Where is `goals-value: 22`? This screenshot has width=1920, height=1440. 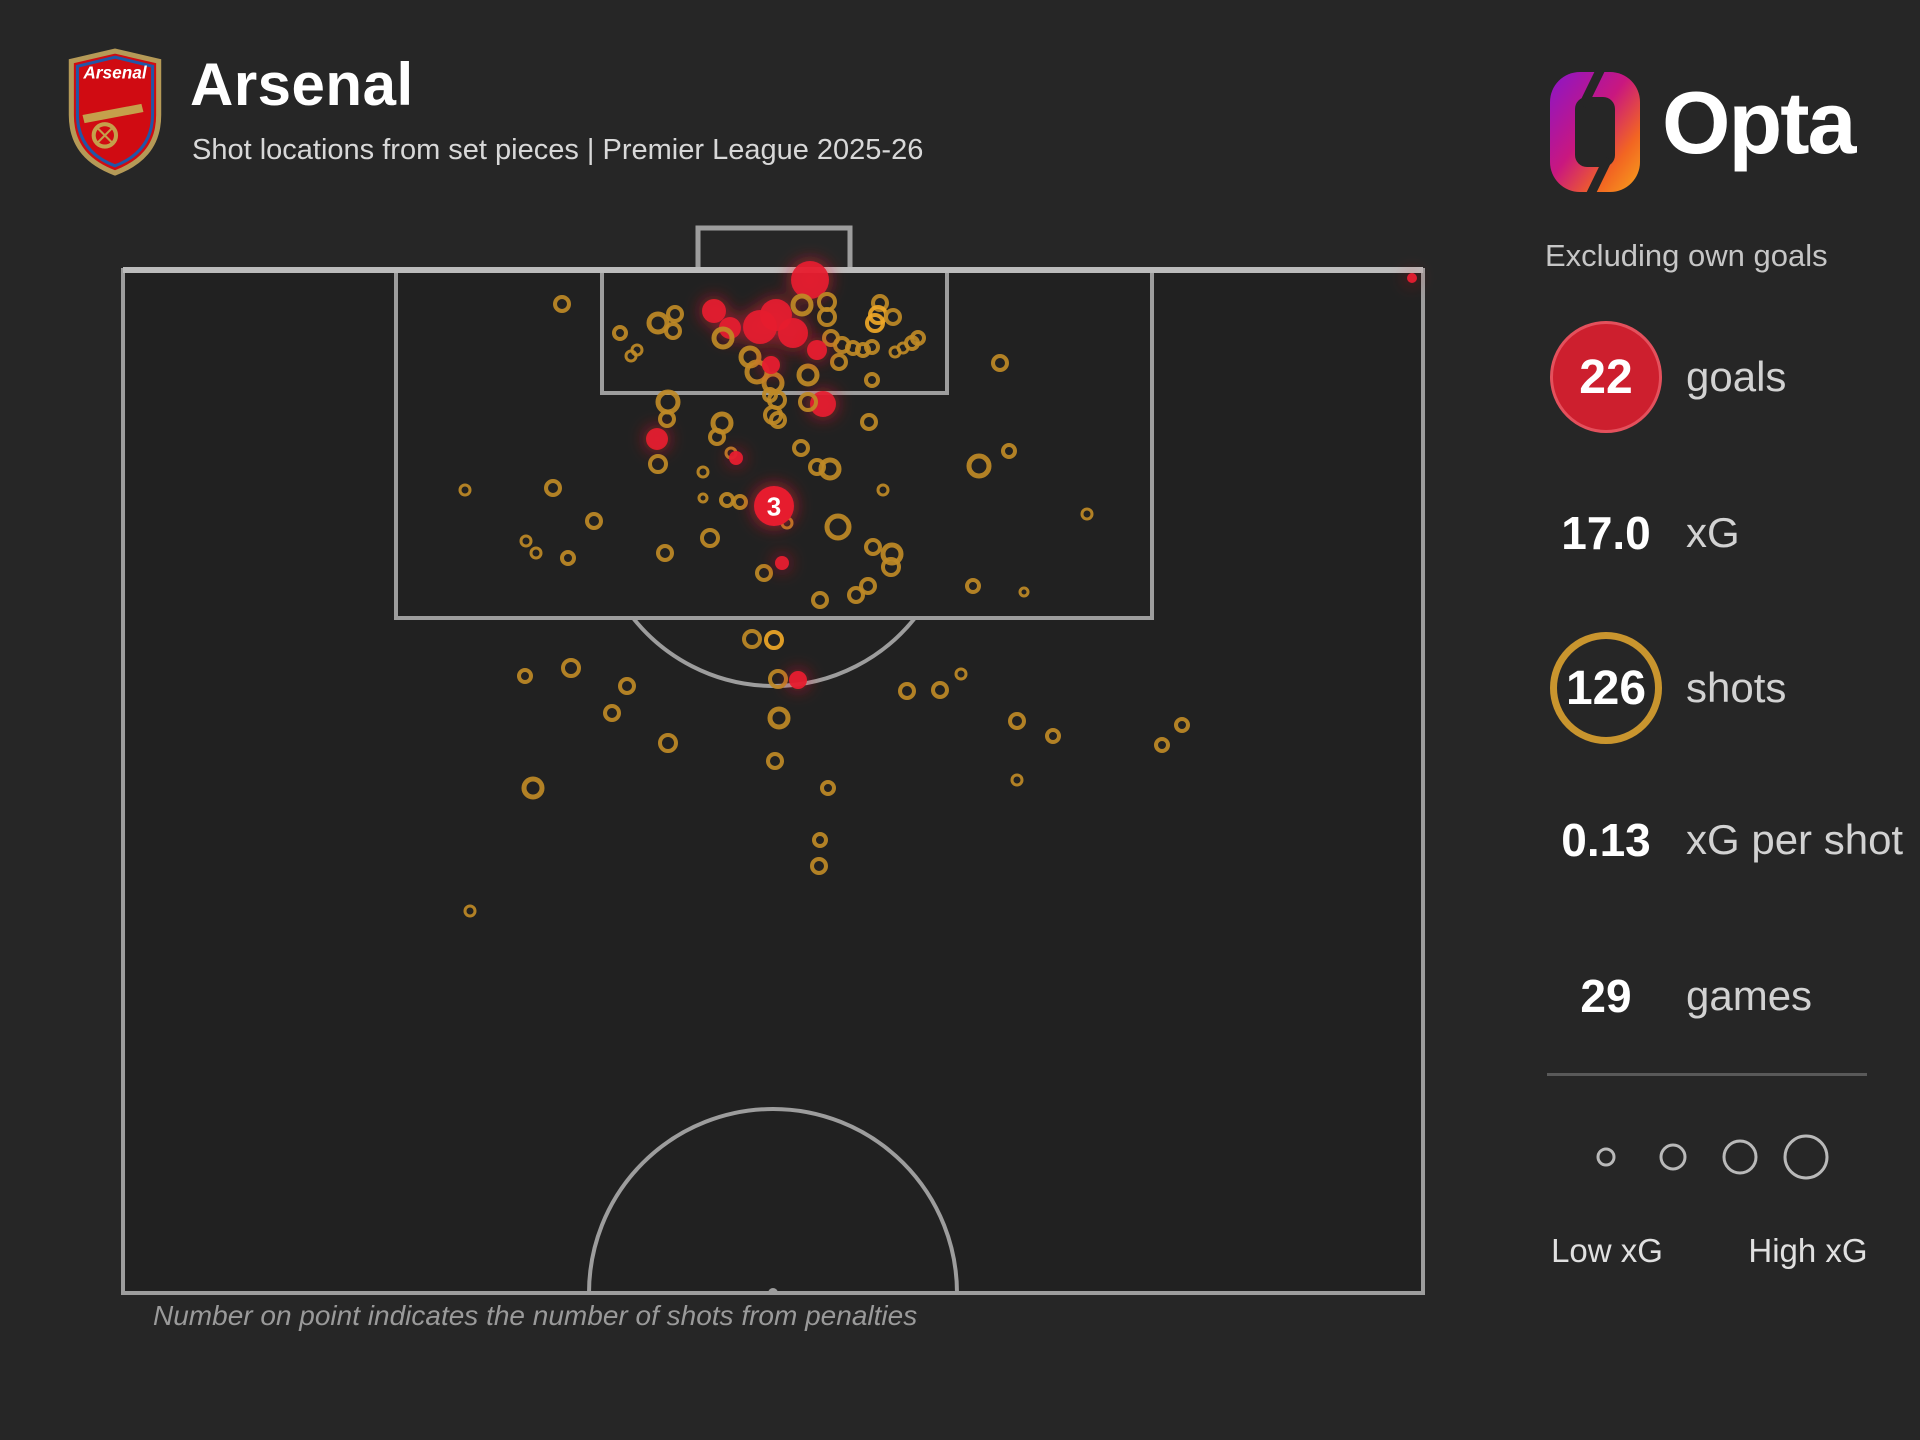 goals-value: 22 is located at coordinates (1606, 377).